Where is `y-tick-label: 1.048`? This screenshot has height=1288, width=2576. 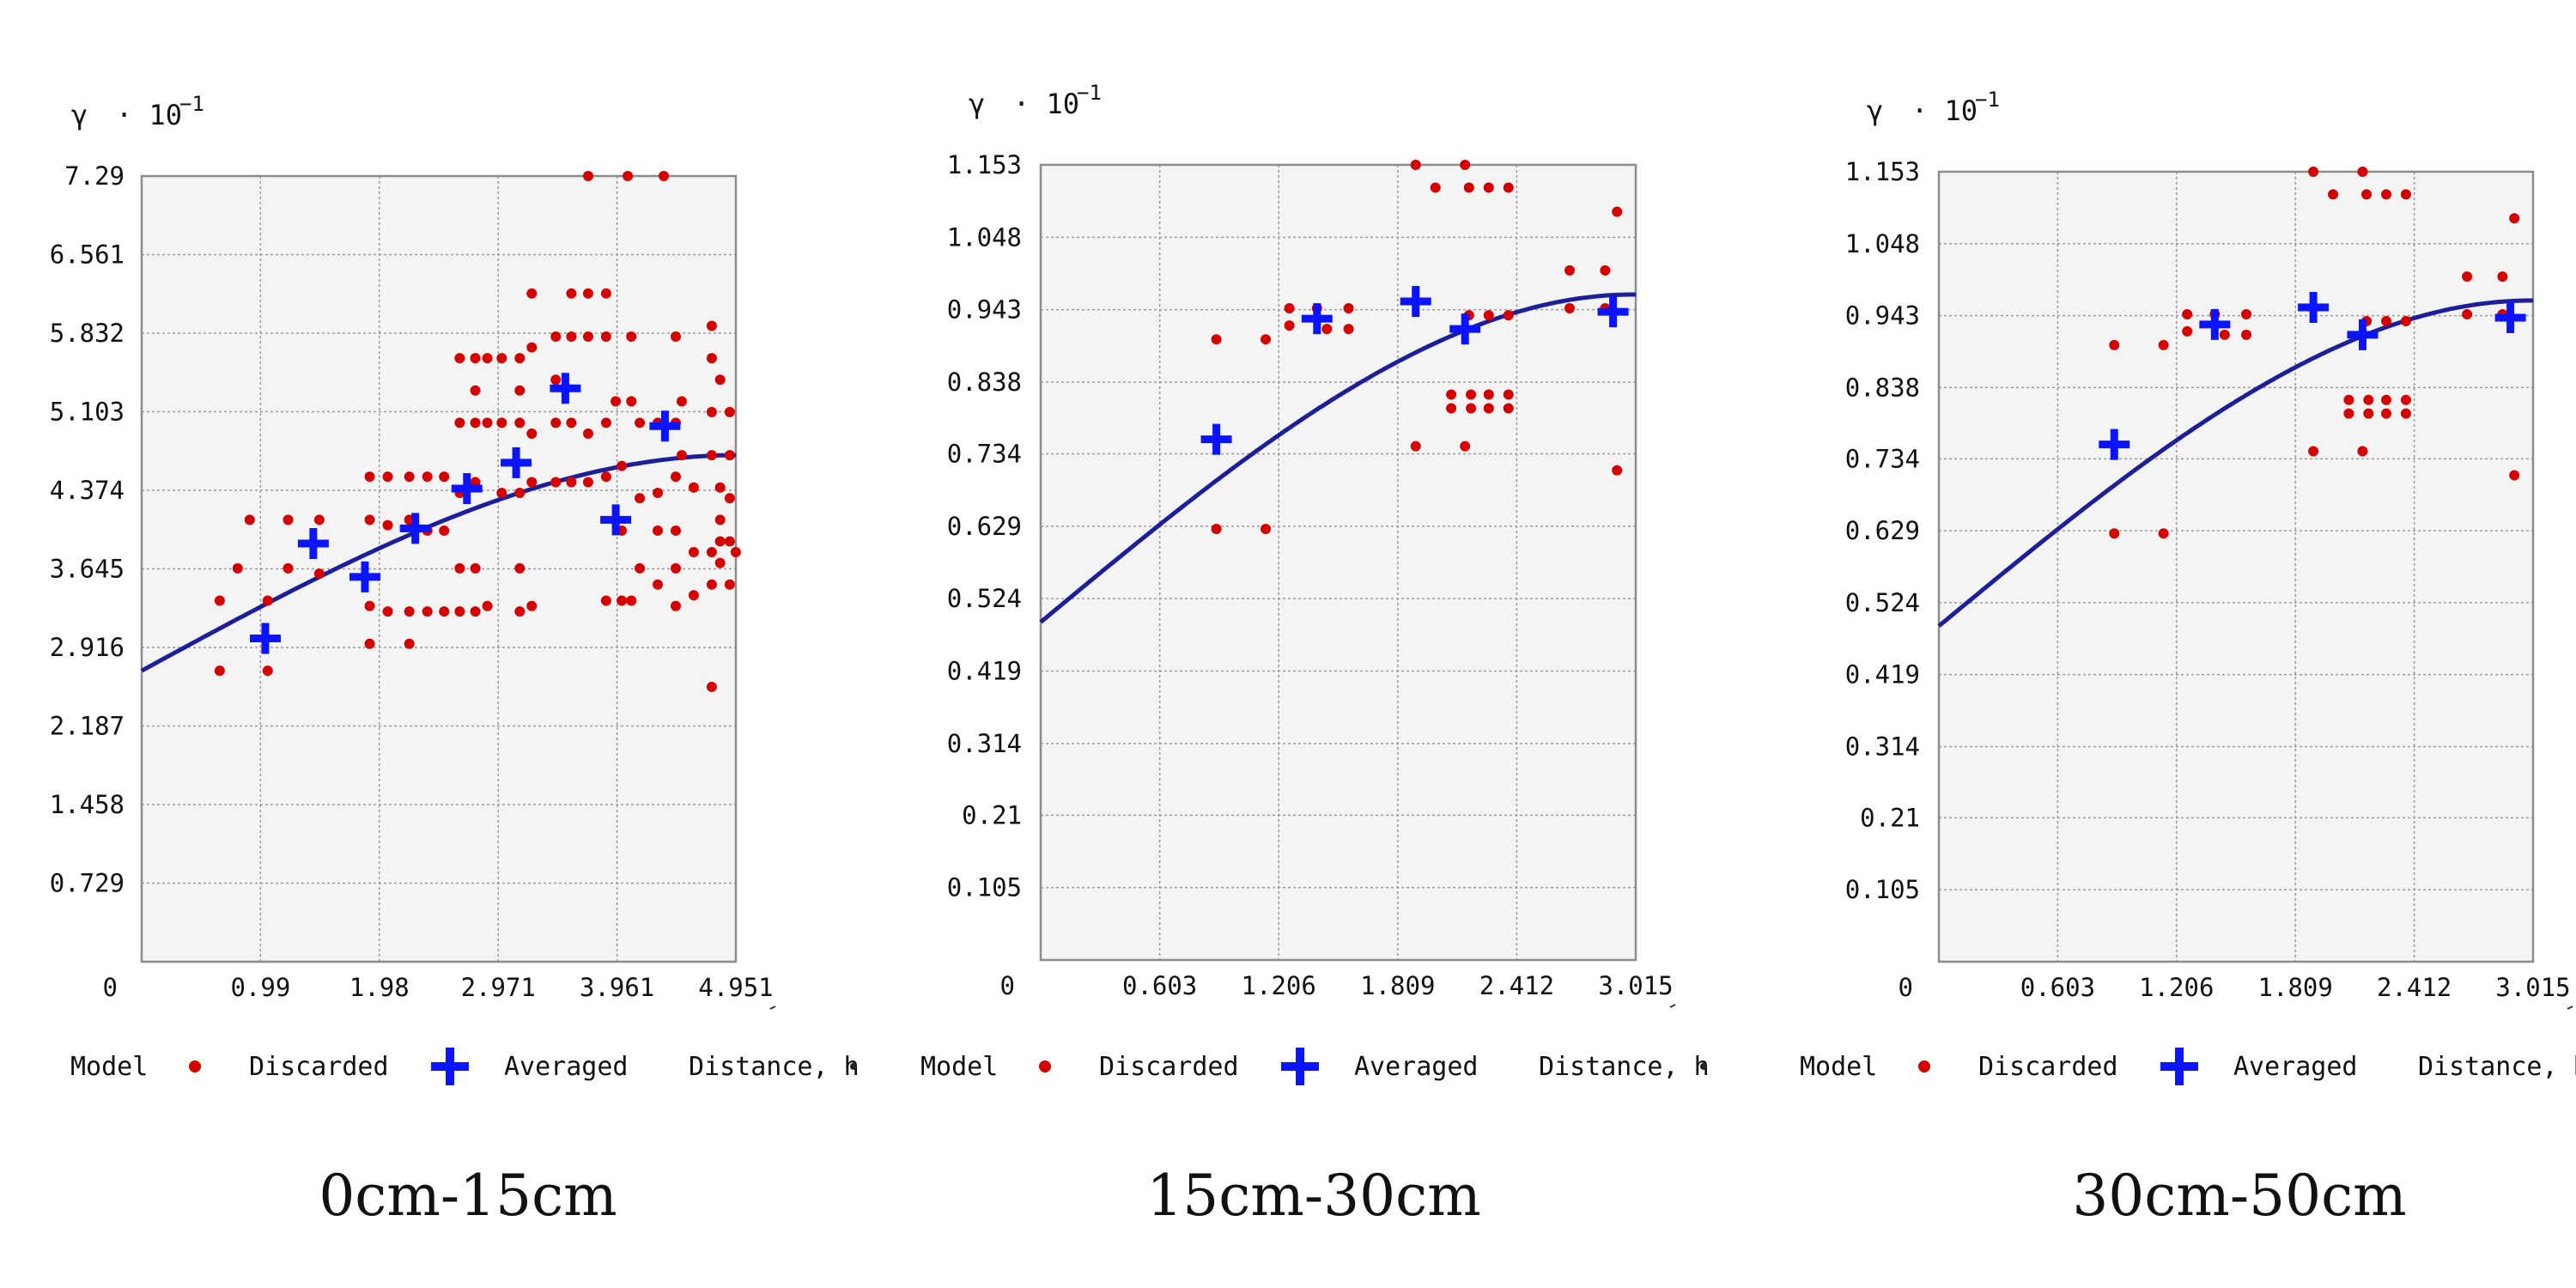 y-tick-label: 1.048 is located at coordinates (1882, 243).